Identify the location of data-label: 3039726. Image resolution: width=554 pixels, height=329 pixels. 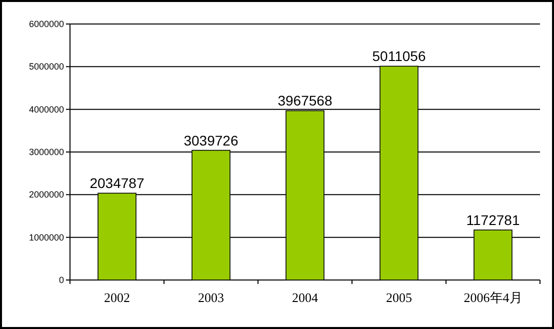
(211, 140).